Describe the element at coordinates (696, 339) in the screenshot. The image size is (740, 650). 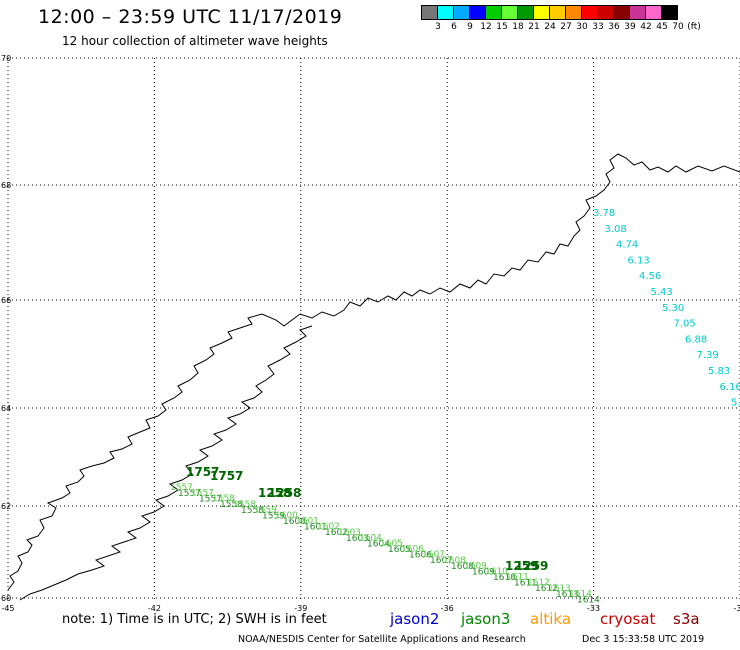
I see `swh-value: 6.88` at that location.